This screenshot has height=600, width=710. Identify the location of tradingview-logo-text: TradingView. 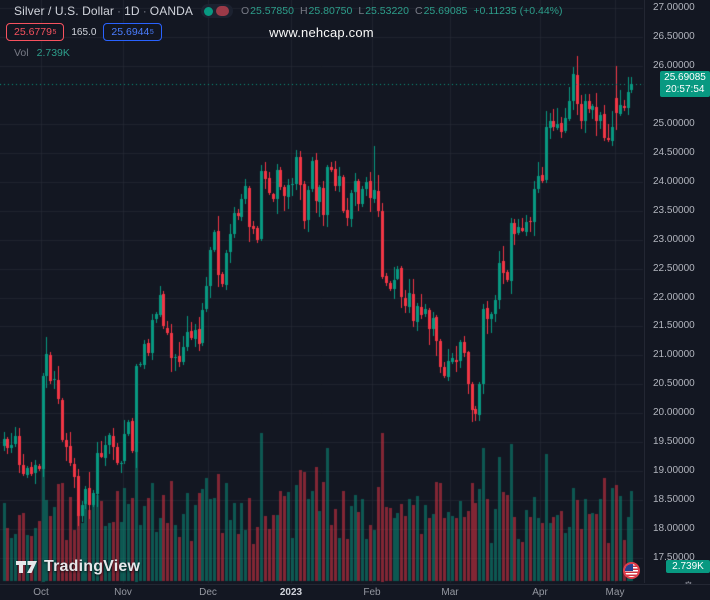
(92, 566).